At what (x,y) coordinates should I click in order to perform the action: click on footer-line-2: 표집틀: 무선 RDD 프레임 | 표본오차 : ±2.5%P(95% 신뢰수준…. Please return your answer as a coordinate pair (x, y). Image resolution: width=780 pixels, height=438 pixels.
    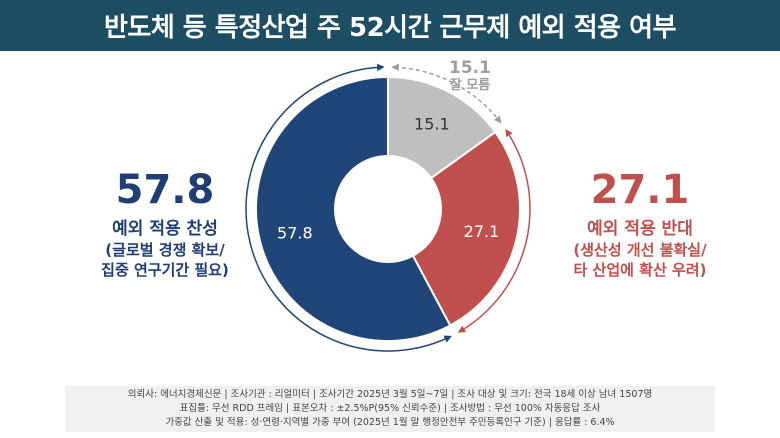
    Looking at the image, I should click on (390, 408).